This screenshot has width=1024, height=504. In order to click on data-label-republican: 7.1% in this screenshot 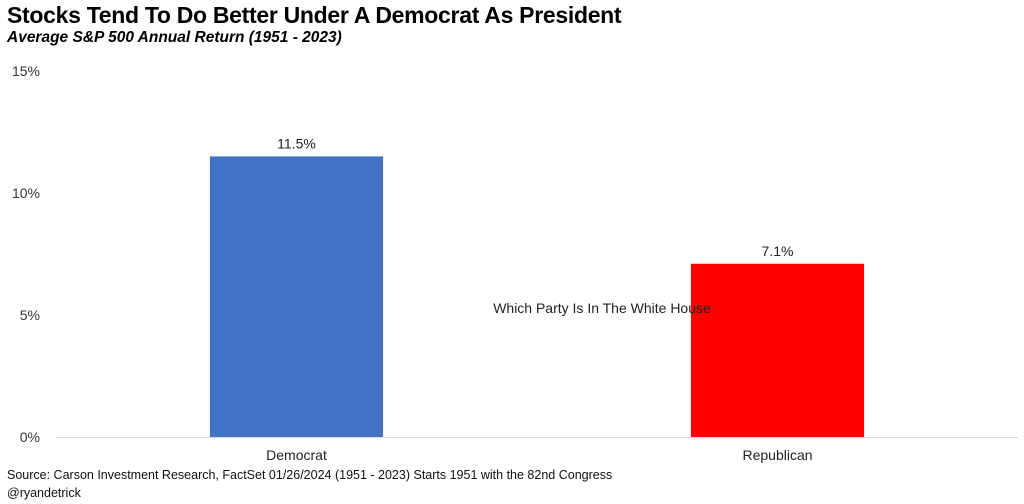, I will do `click(778, 251)`.